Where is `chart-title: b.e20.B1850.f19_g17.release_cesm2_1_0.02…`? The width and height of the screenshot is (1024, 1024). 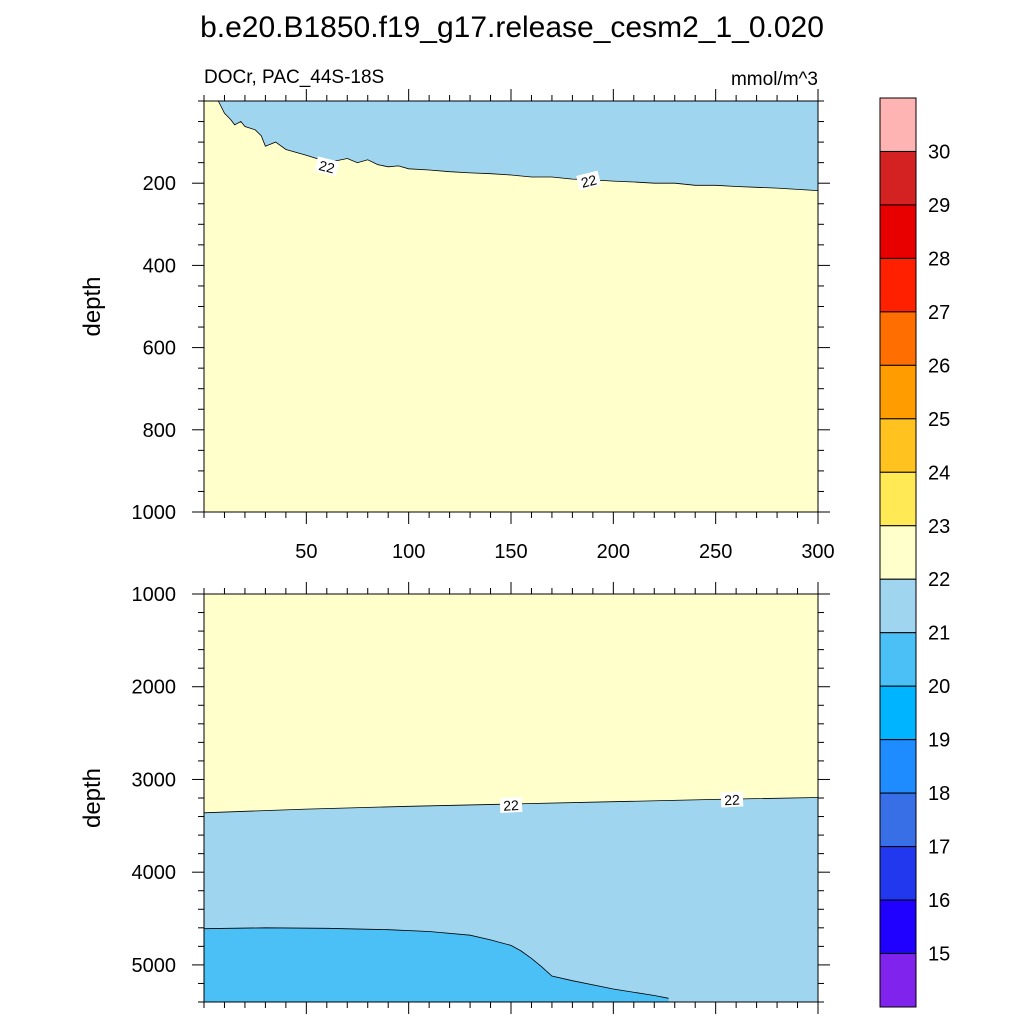
chart-title: b.e20.B1850.f19_g17.release_cesm2_1_0.02… is located at coordinates (512, 27).